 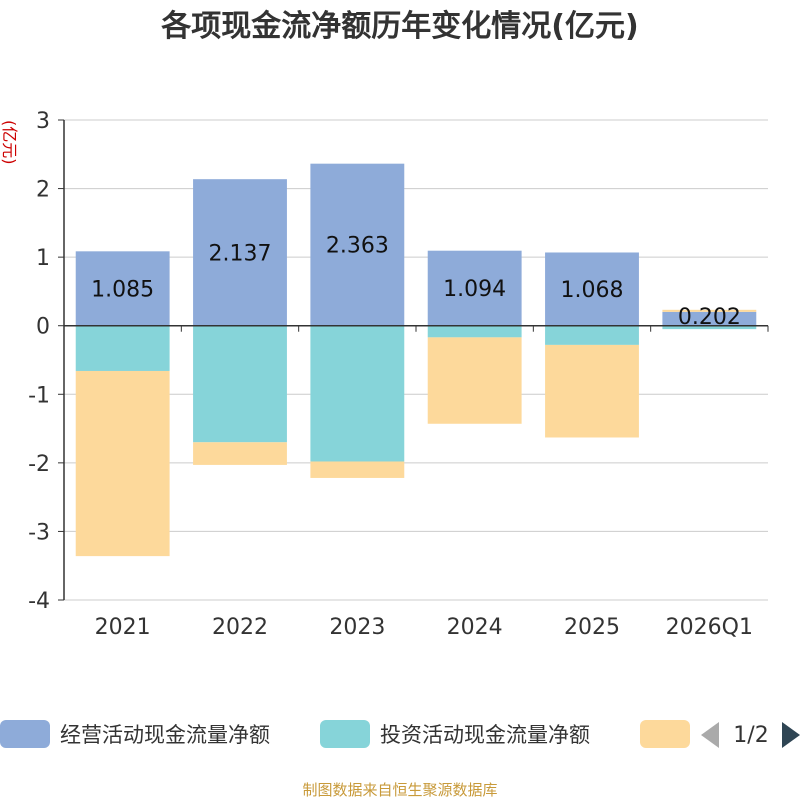 What do you see at coordinates (416, 282) in the screenshot?
I see `data-labels-group: 1.085 2.137 2.363 1.094 1.068 0.202` at bounding box center [416, 282].